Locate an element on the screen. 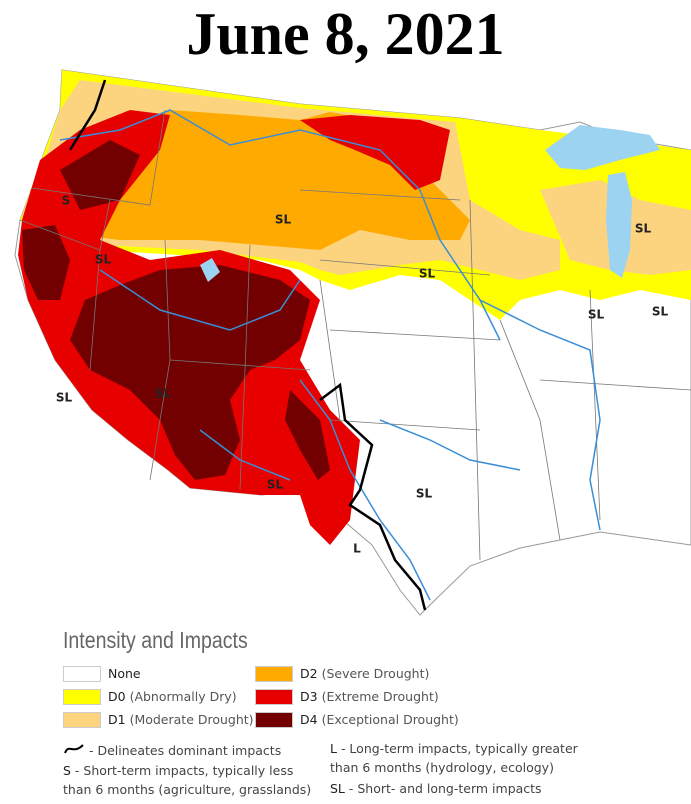 This screenshot has width=691, height=804. legend-code: D3 is located at coordinates (309, 696).